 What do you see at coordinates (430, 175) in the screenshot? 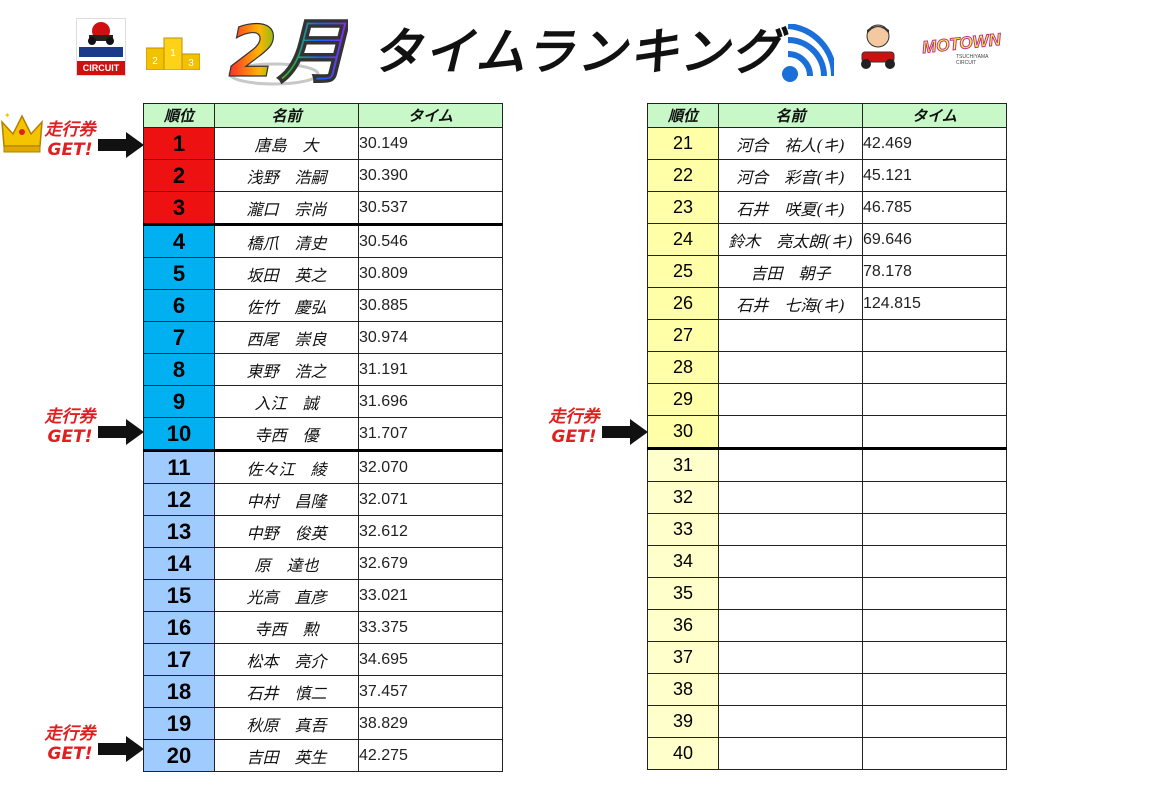
I see `time-cell: 30.390` at bounding box center [430, 175].